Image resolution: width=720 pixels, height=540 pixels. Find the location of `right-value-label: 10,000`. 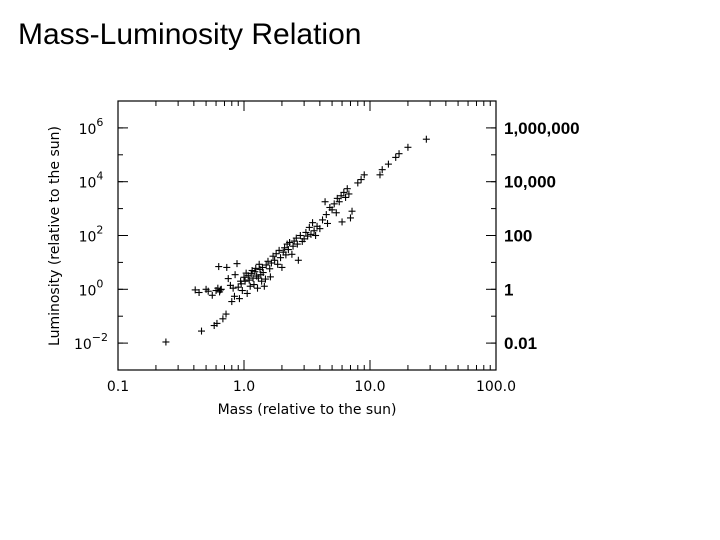

right-value-label: 10,000 is located at coordinates (530, 182).